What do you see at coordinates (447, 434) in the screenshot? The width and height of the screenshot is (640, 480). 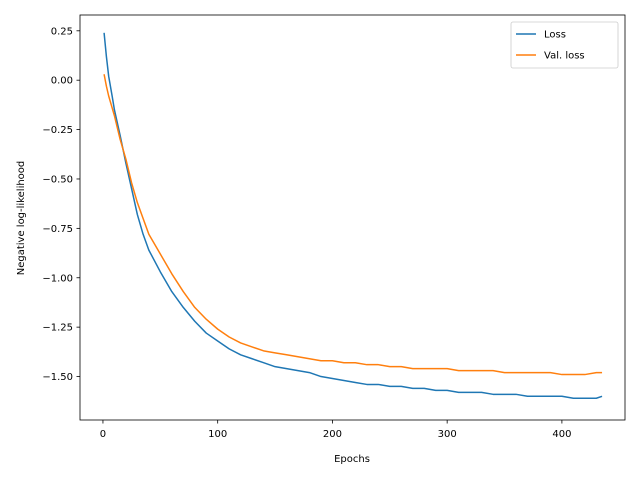 I see `x-tick-label: 300` at bounding box center [447, 434].